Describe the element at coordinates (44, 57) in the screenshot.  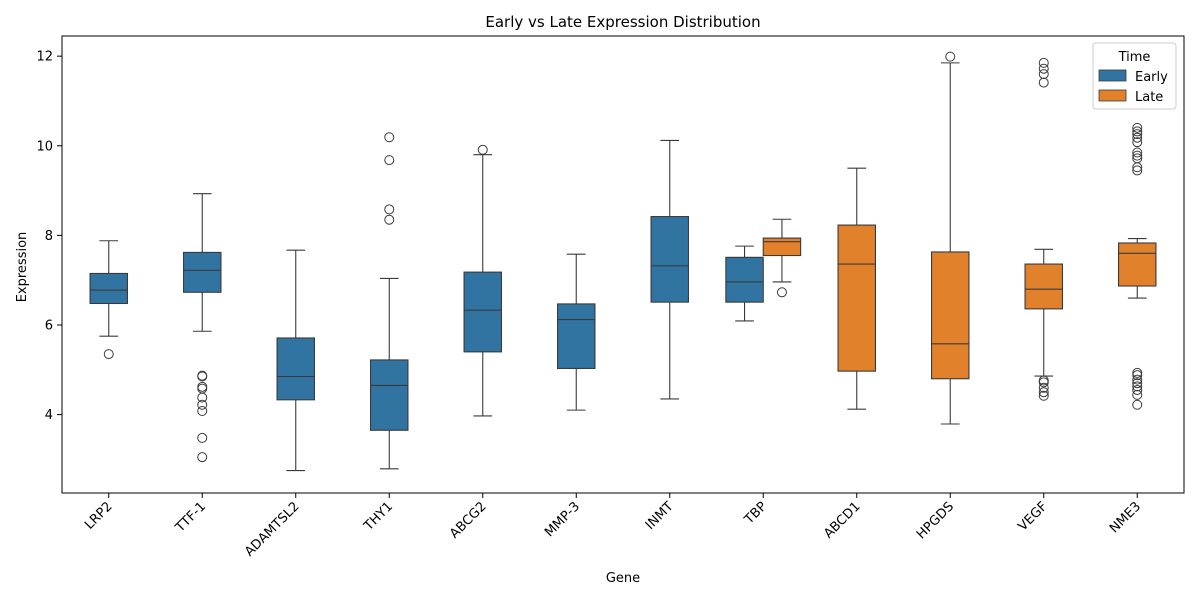
I see `y-tick-label: 12` at that location.